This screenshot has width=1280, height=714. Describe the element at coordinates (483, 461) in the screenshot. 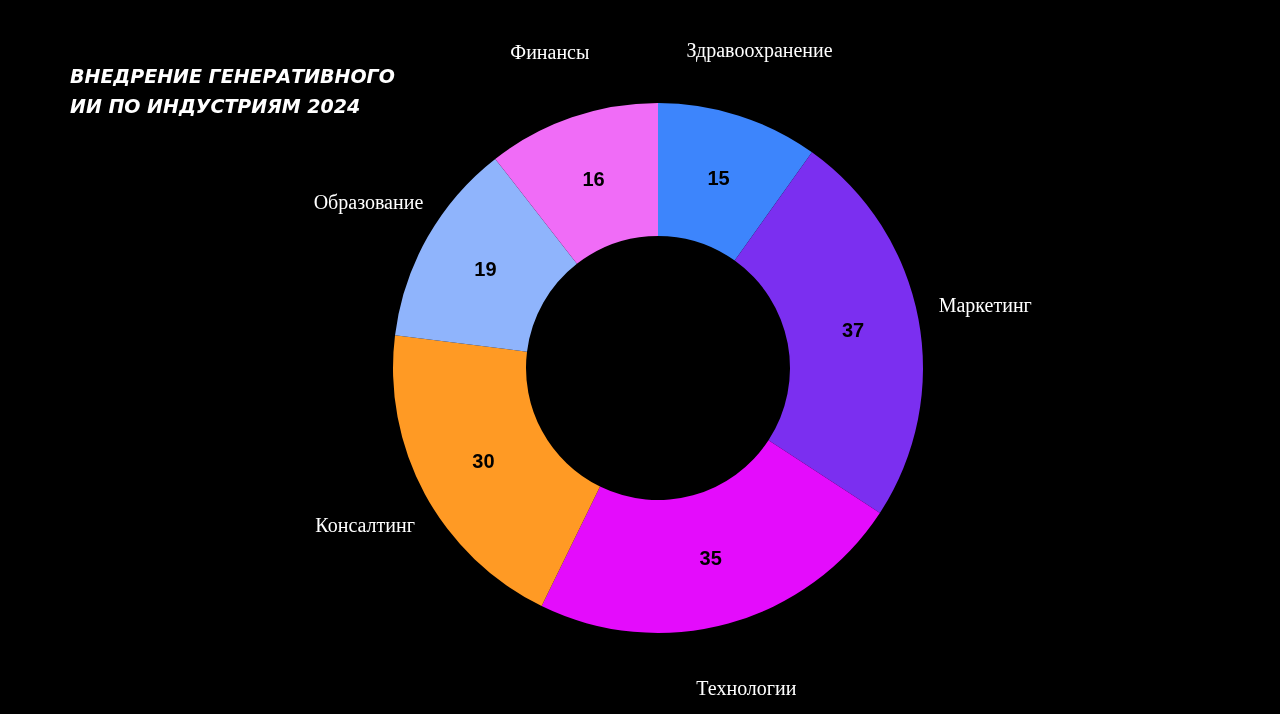

I see `data-label: 30` at that location.